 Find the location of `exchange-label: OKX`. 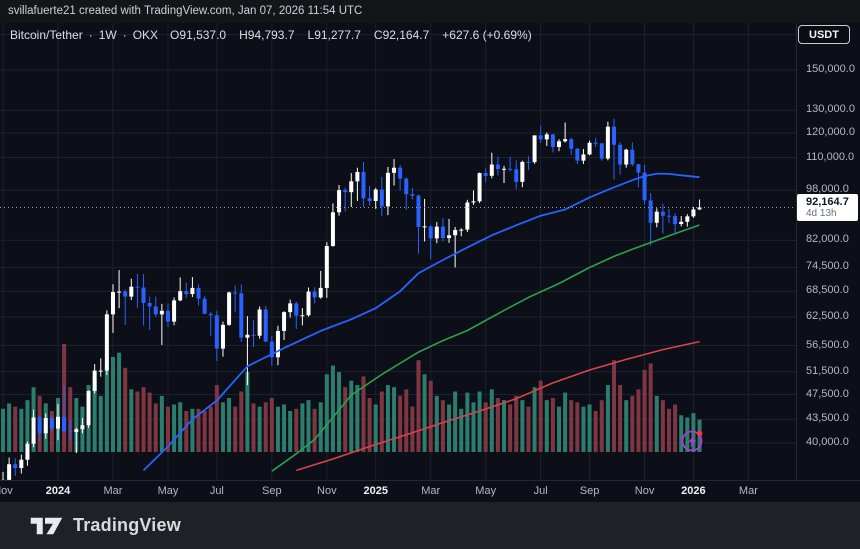

exchange-label: OKX is located at coordinates (145, 35).